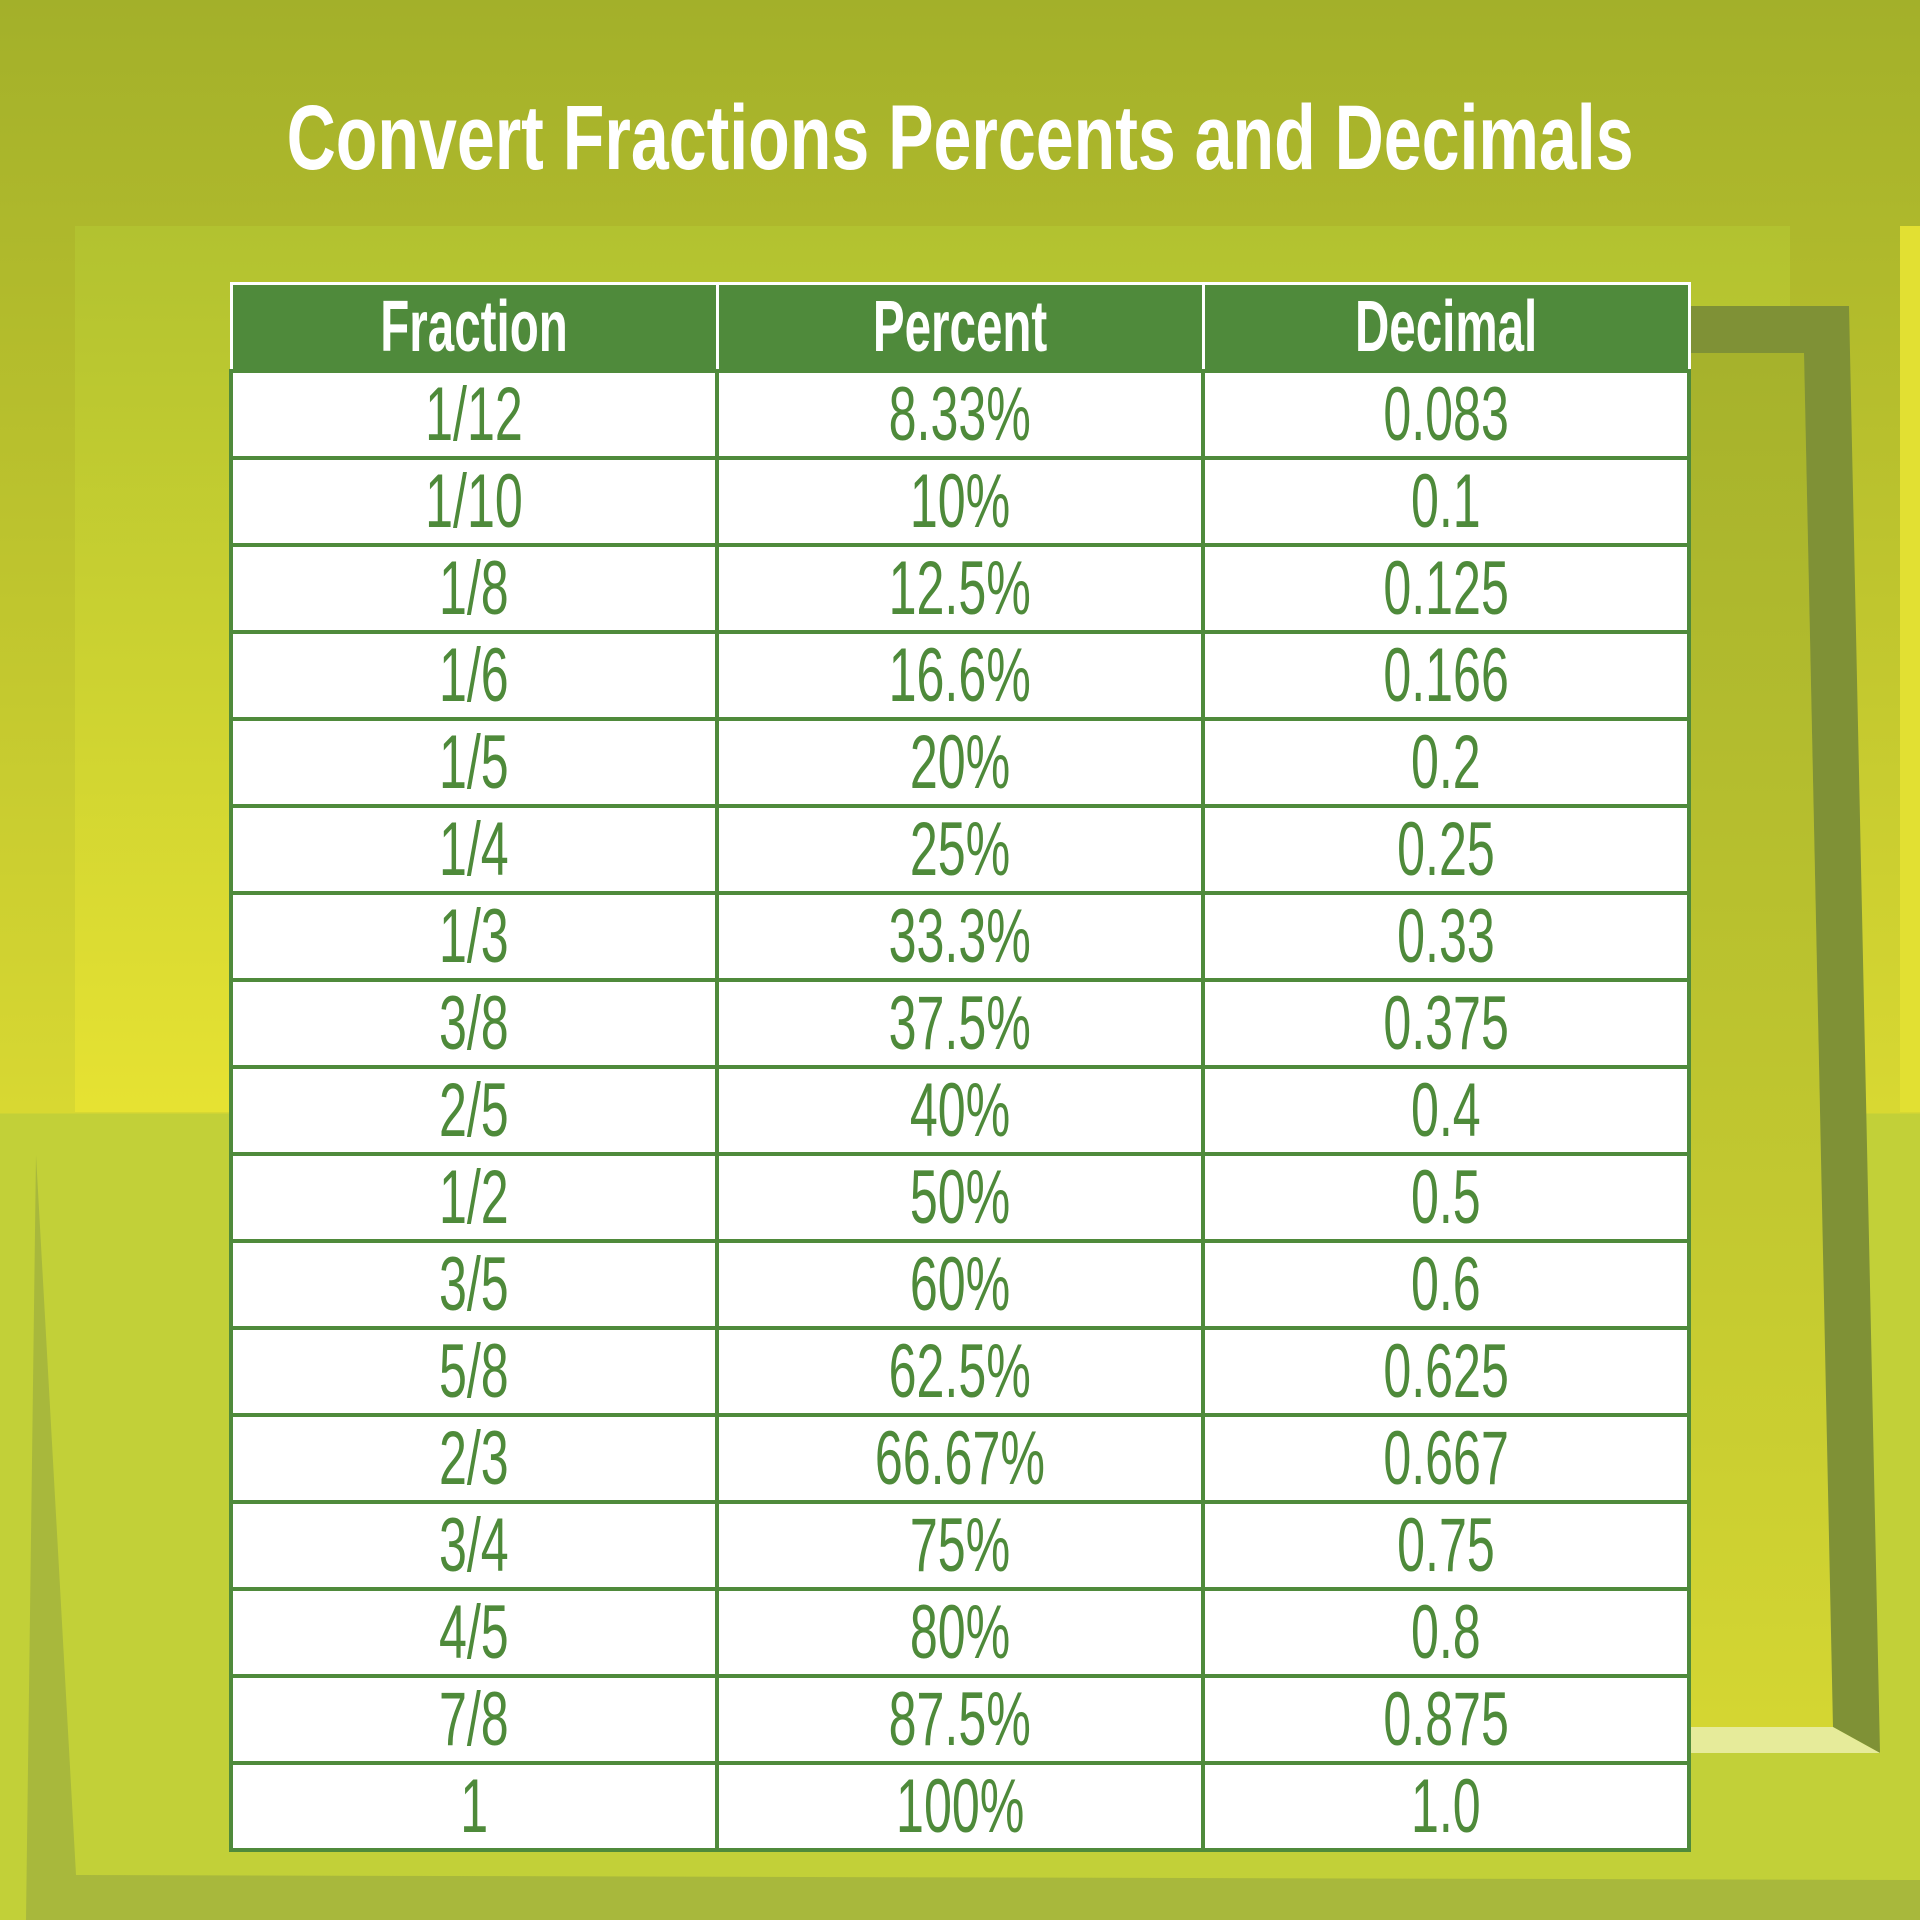 The image size is (1920, 1920). I want to click on cell-decimal: 0.2, so click(1446, 762).